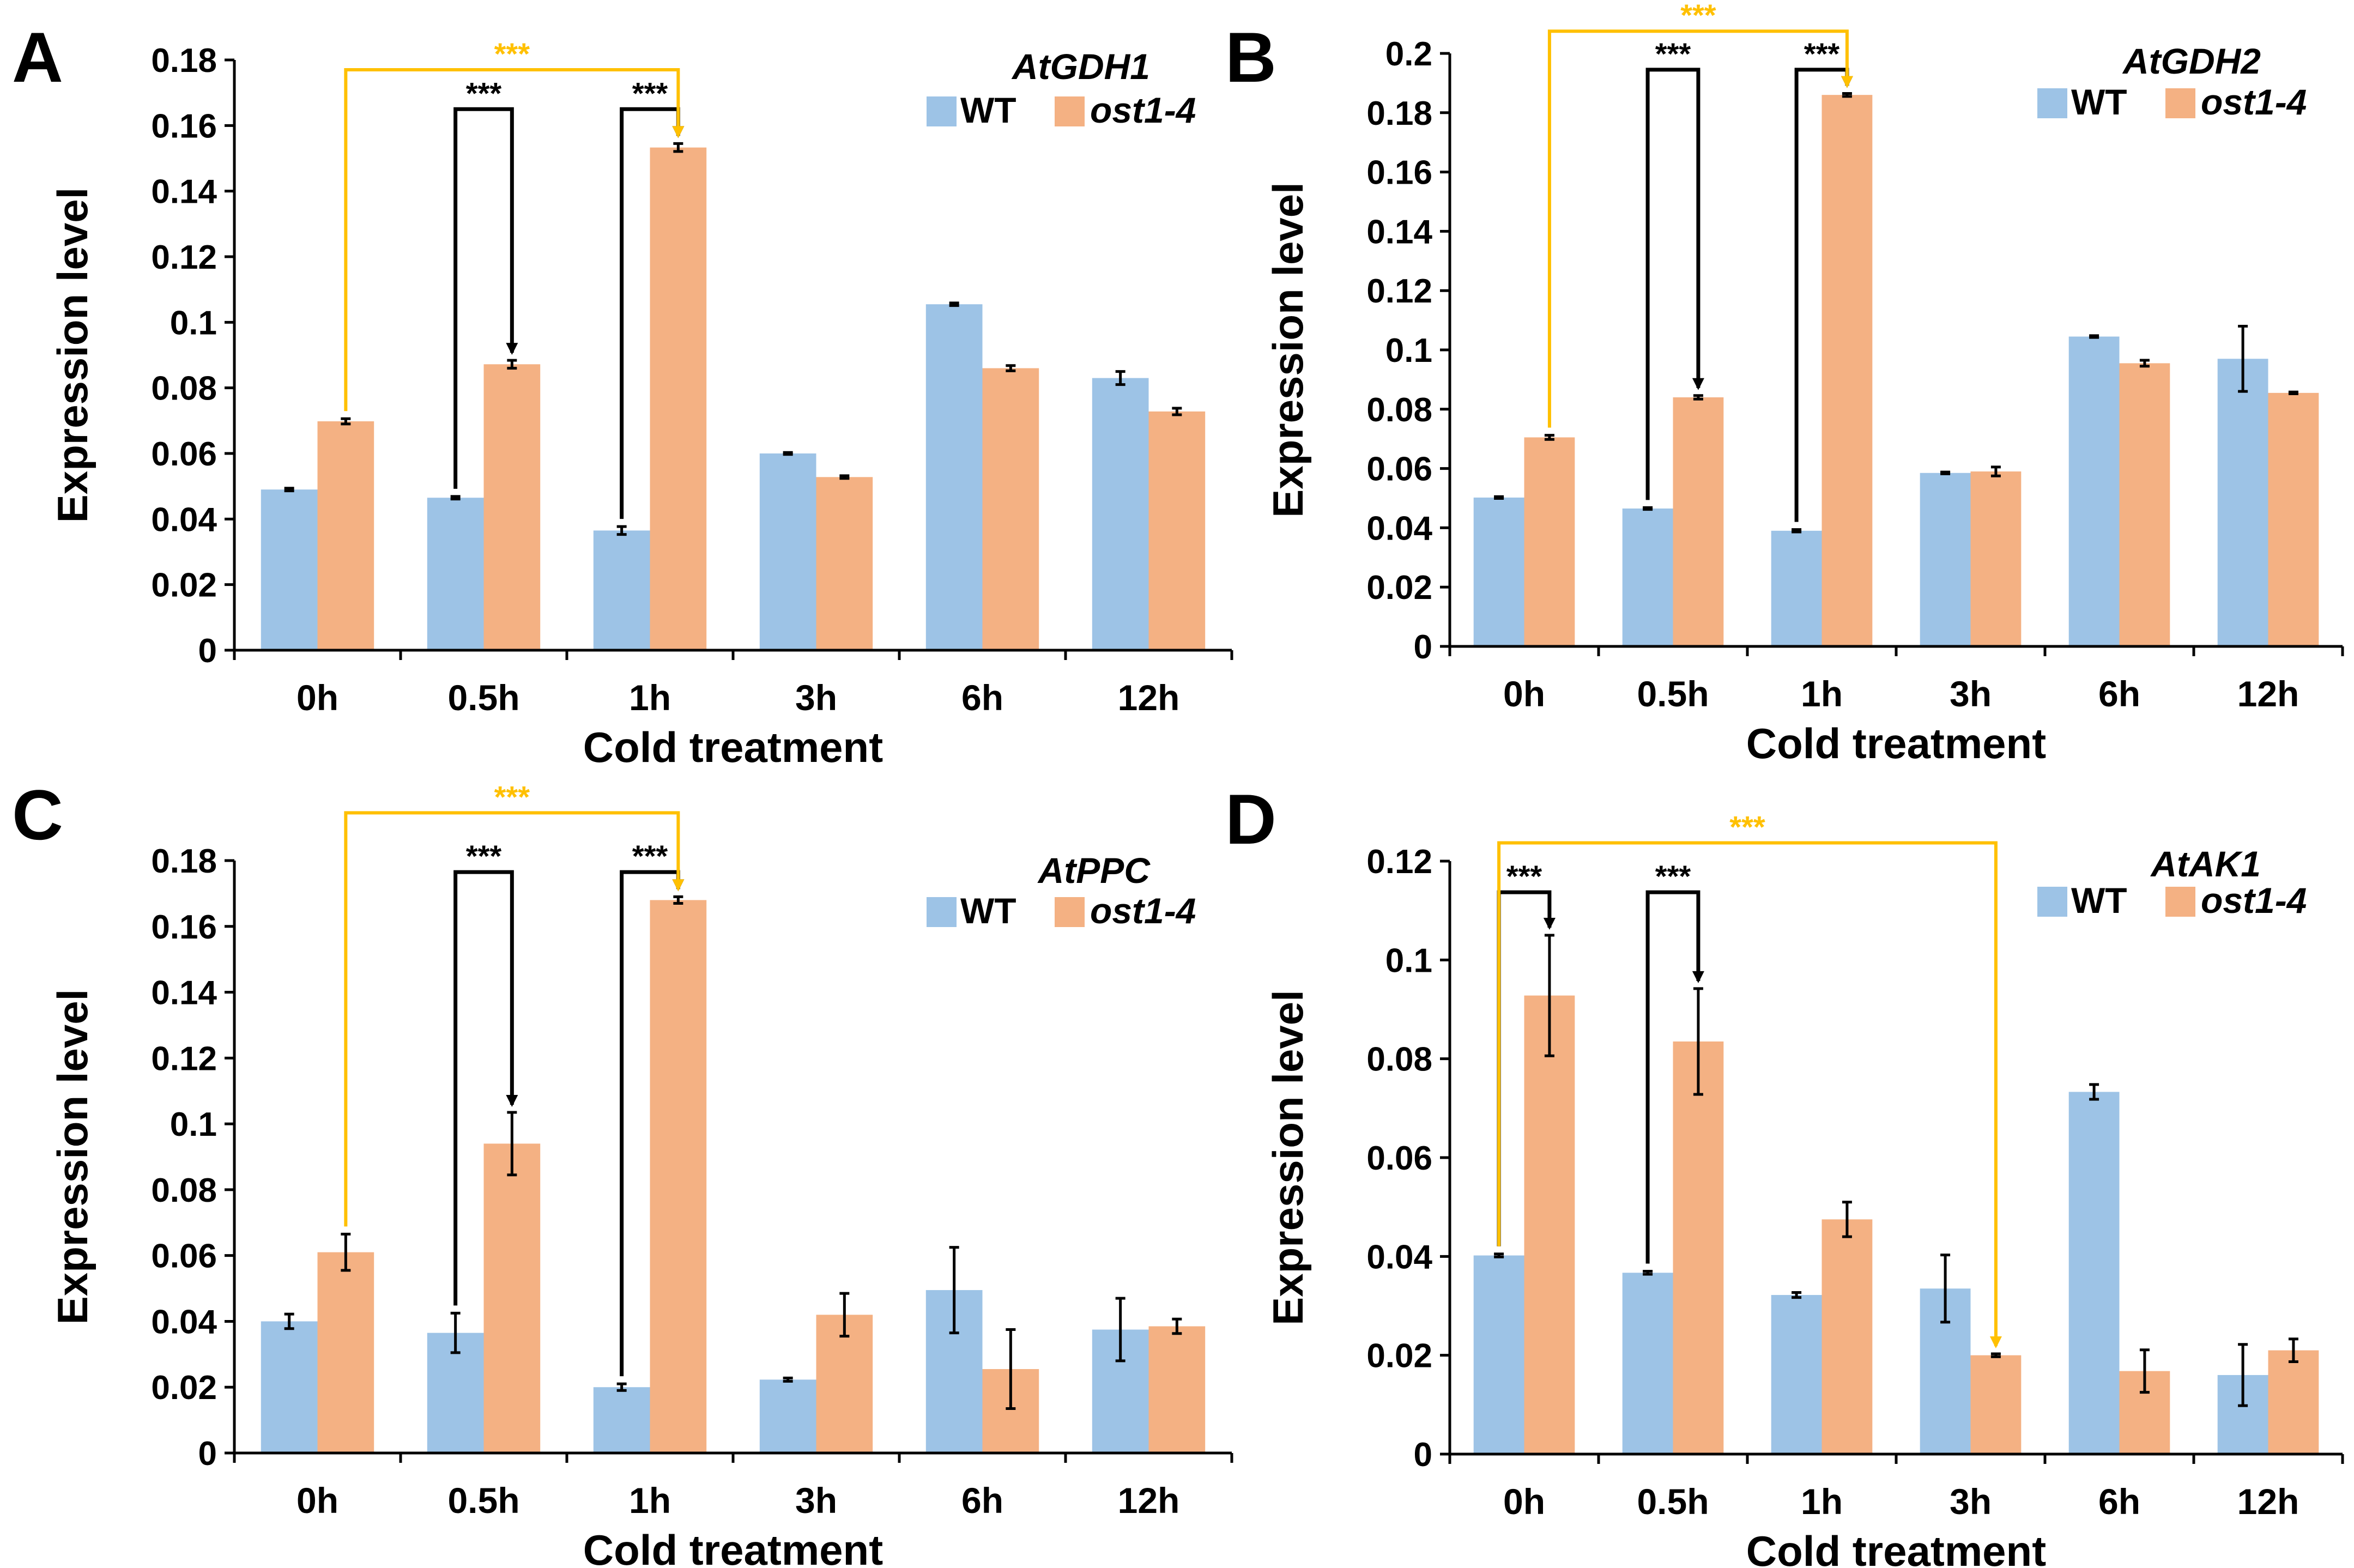 The height and width of the screenshot is (1568, 2354). I want to click on bar-wt-0p5h, so click(1647, 1364).